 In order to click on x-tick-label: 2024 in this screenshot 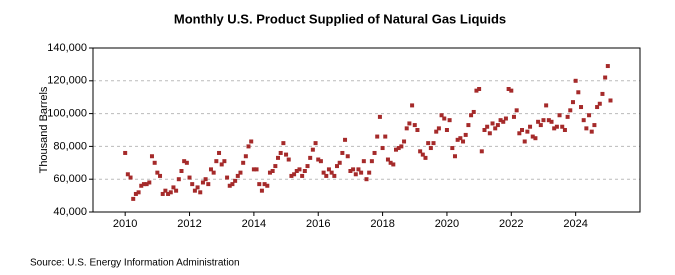, I will do `click(575, 224)`.